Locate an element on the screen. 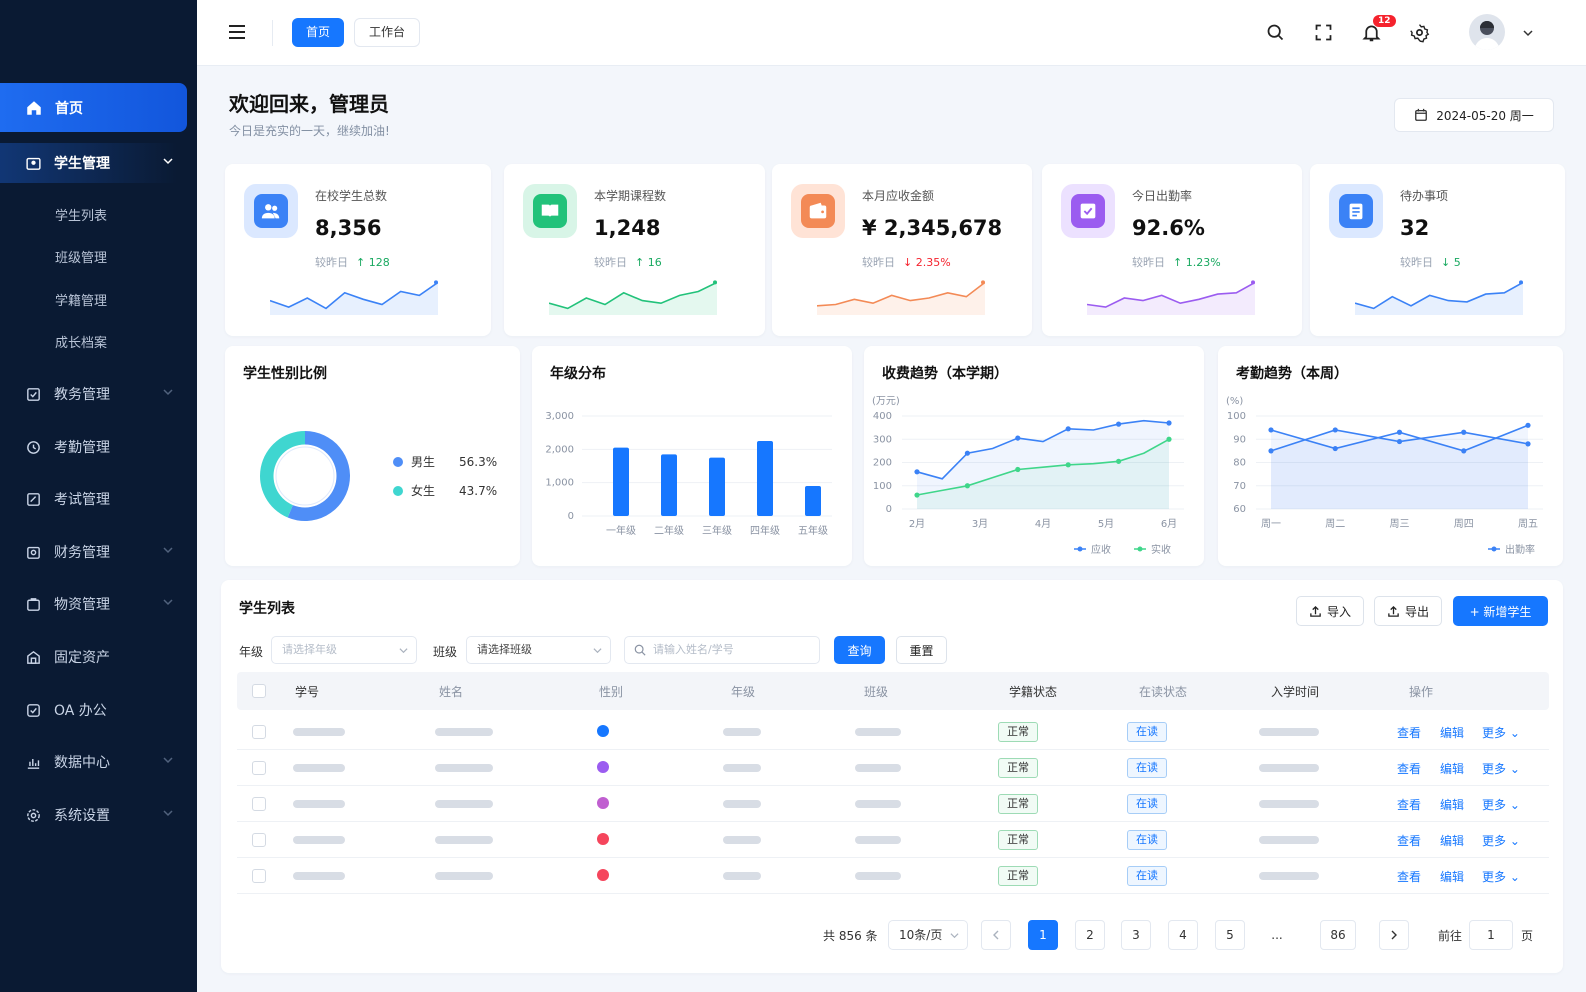 Image resolution: width=1586 pixels, height=992 pixels. stat-card: 本学期课程数 1,248 较昨日 ↑ 16 is located at coordinates (634, 250).